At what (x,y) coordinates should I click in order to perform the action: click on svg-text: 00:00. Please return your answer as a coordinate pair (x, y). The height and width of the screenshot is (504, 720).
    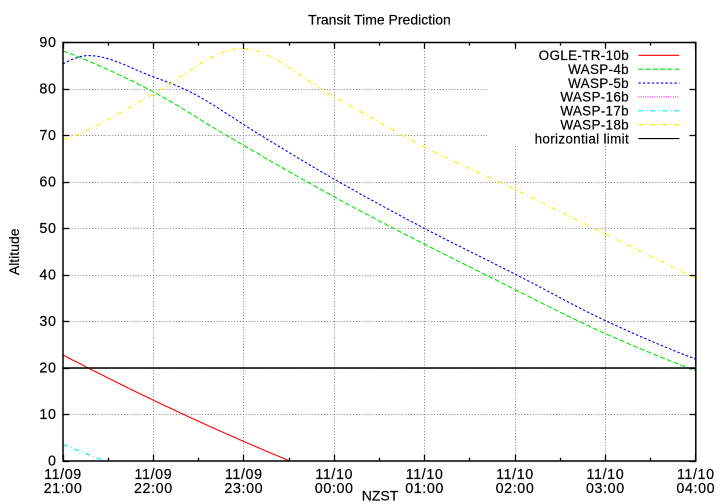
    Looking at the image, I should click on (334, 489).